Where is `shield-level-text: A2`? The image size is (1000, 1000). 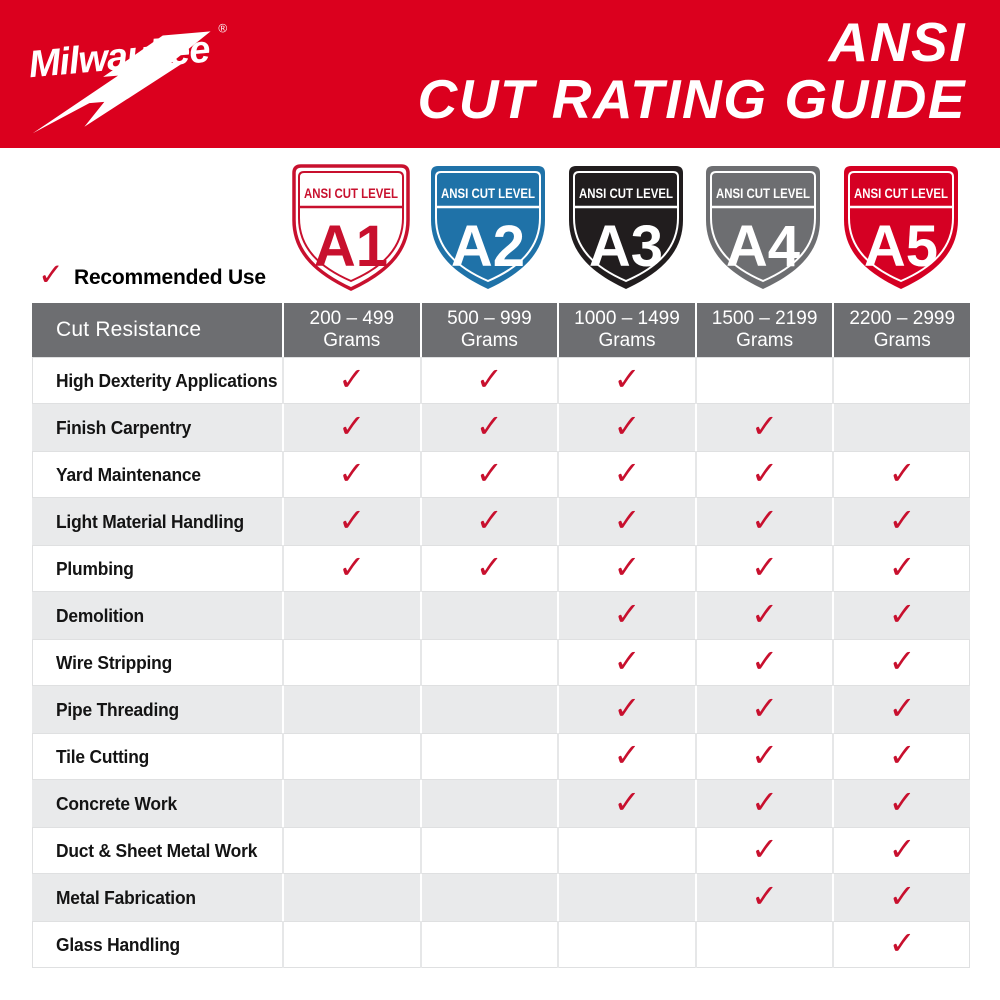
shield-level-text: A2 is located at coordinates (488, 246).